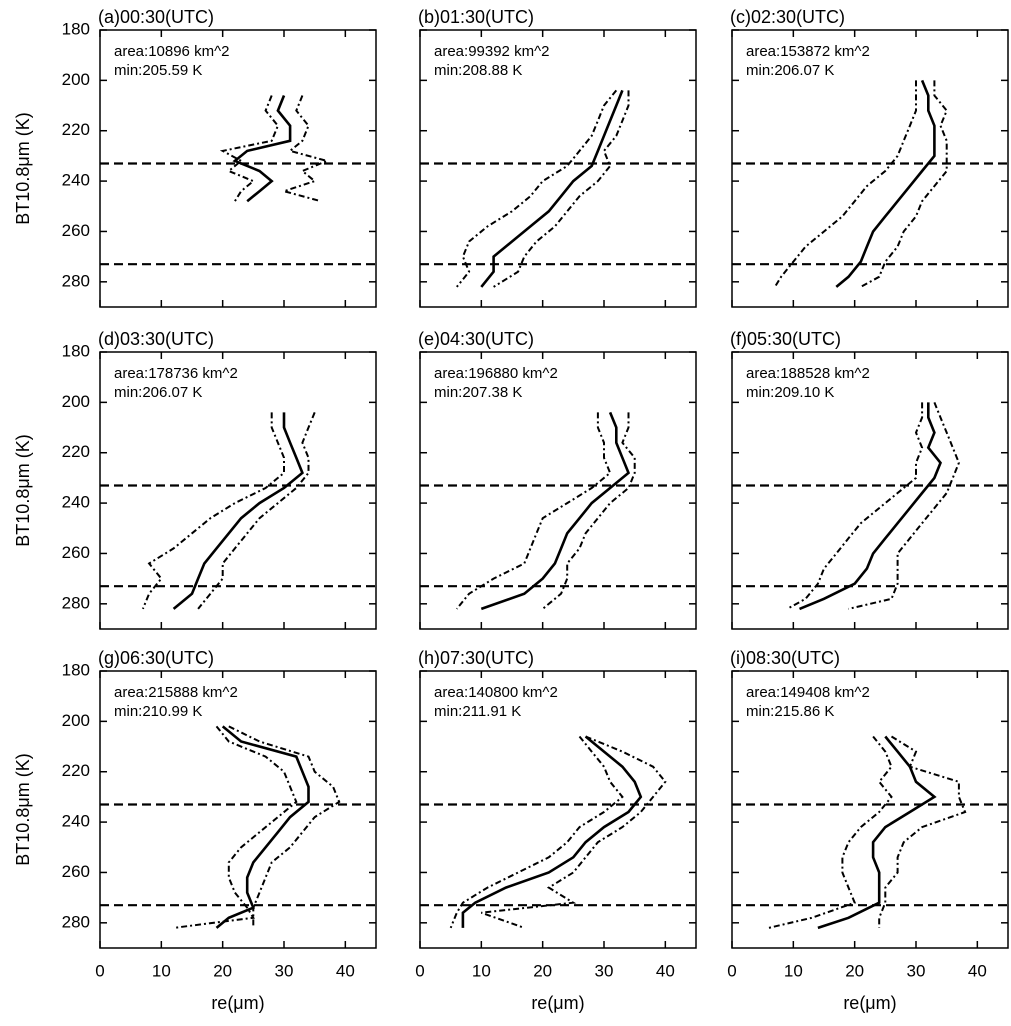 The height and width of the screenshot is (1026, 1011). Describe the element at coordinates (156, 339) in the screenshot. I see `panel-title: (d)03:30(UTC)` at that location.